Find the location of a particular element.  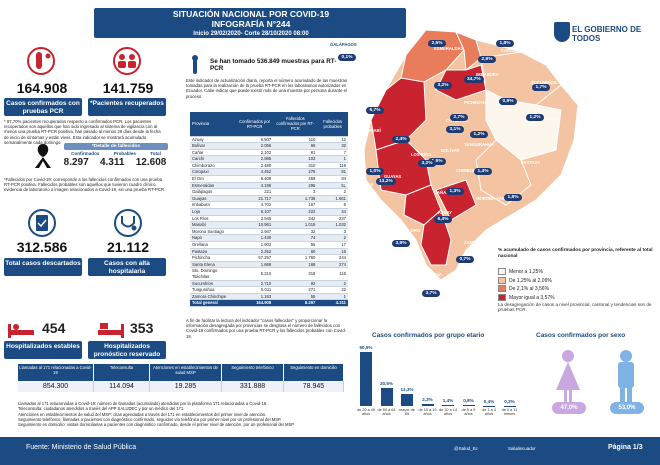

deaths-total-value: 12.608 is located at coordinates (151, 162).